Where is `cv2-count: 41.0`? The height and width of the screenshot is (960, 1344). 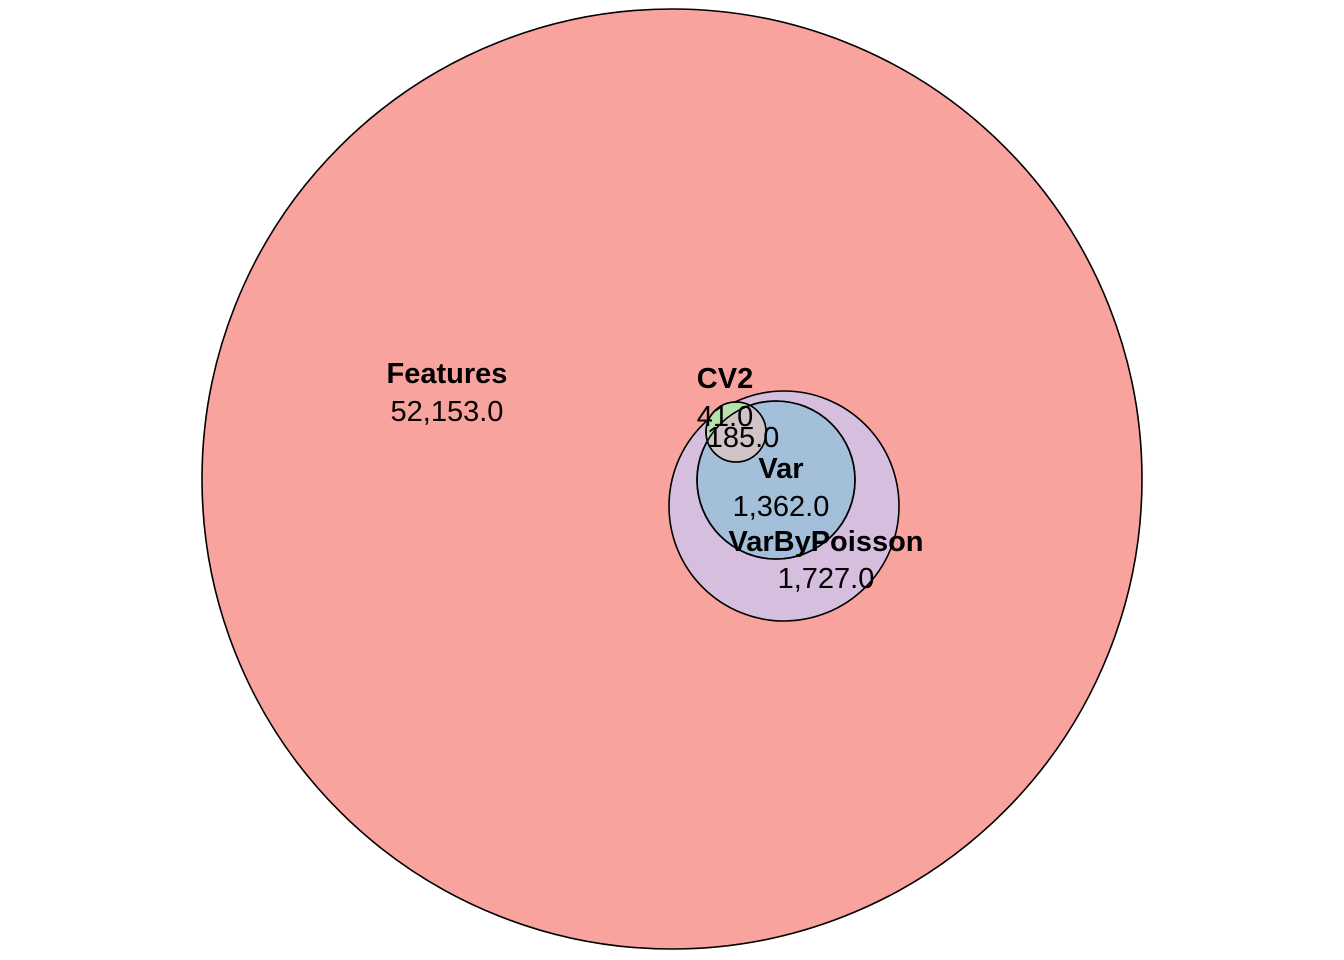
cv2-count: 41.0 is located at coordinates (725, 417).